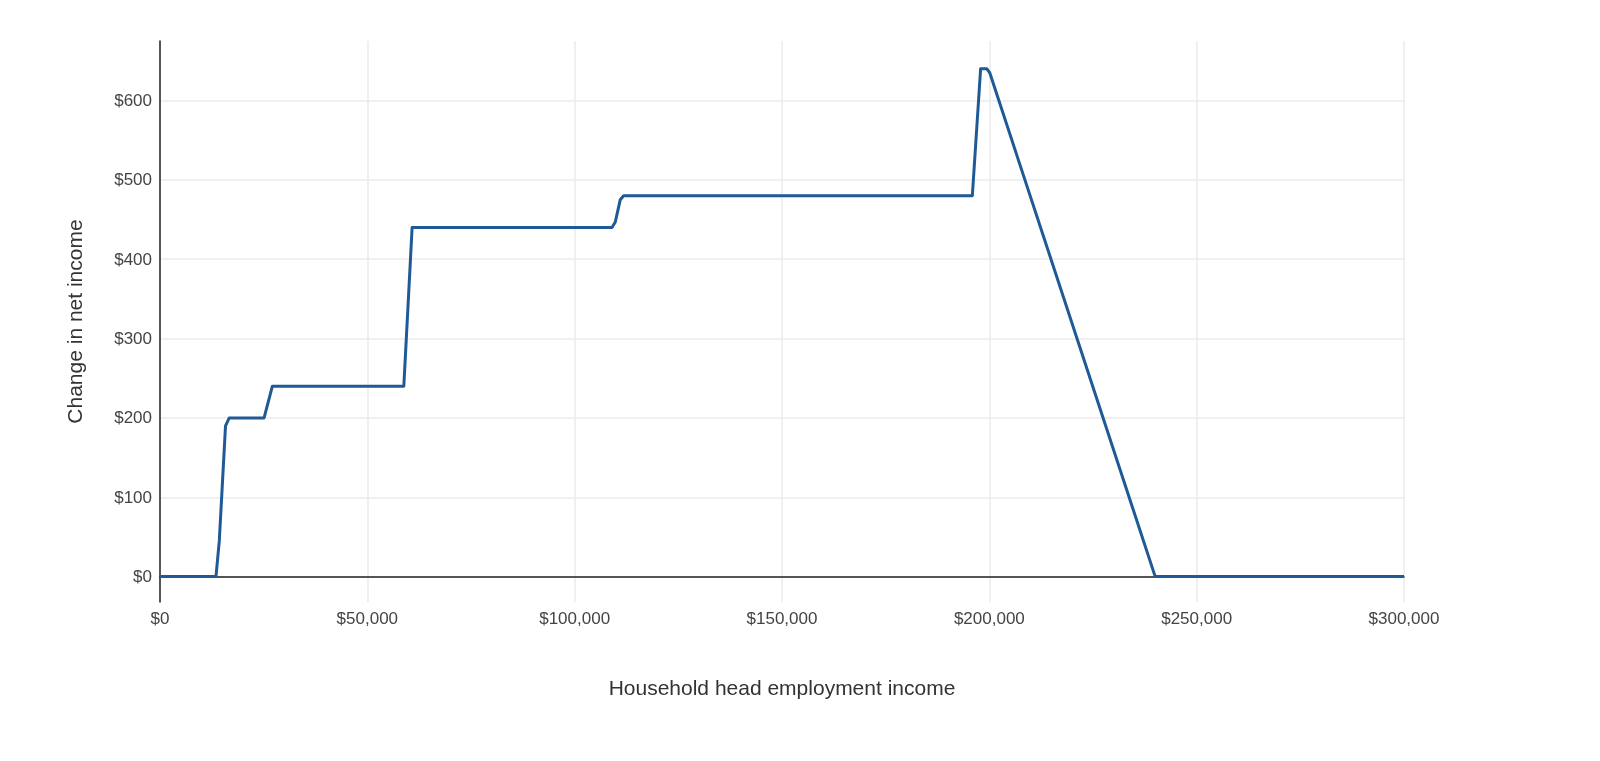 This screenshot has width=1600, height=761. I want to click on y-tick-label: $400, so click(133, 259).